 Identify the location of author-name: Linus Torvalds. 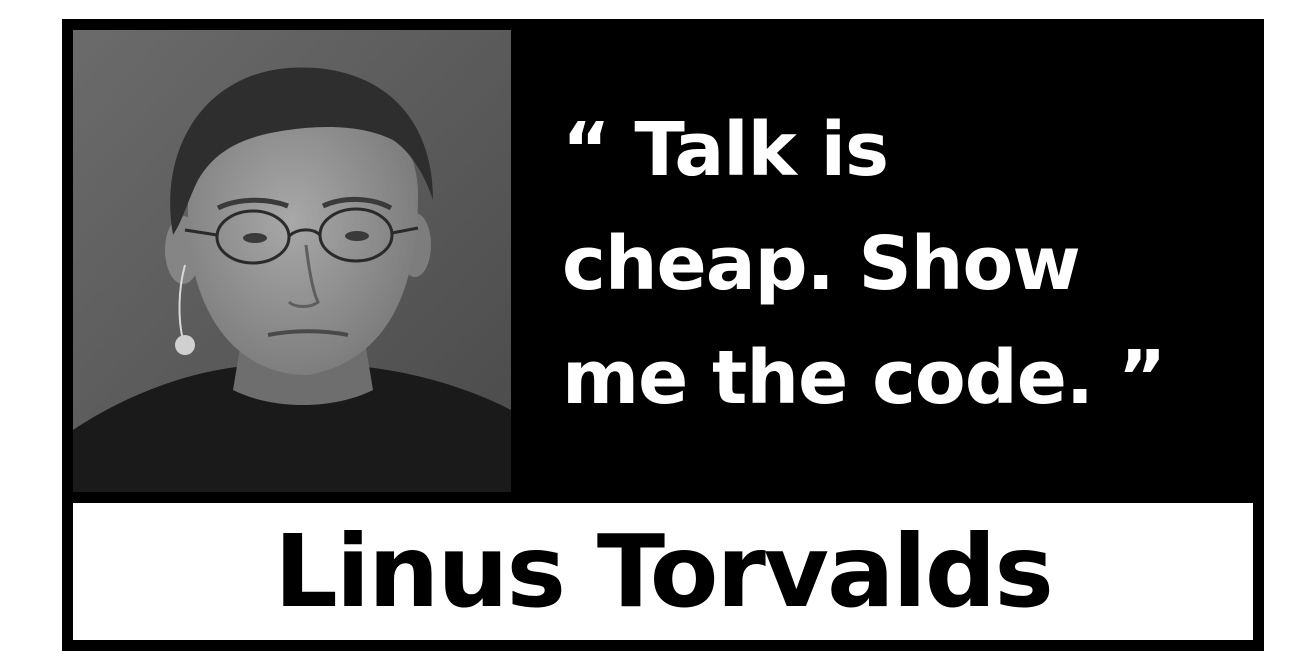
(664, 571).